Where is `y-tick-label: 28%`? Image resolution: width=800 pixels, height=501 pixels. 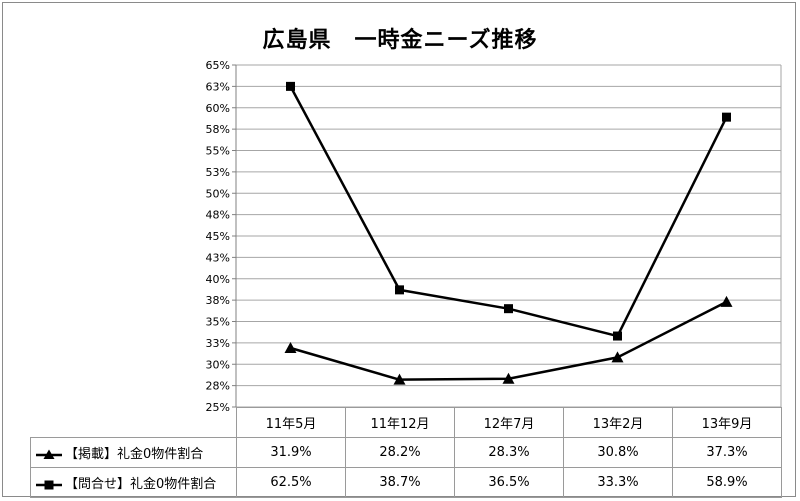
y-tick-label: 28% is located at coordinates (218, 386).